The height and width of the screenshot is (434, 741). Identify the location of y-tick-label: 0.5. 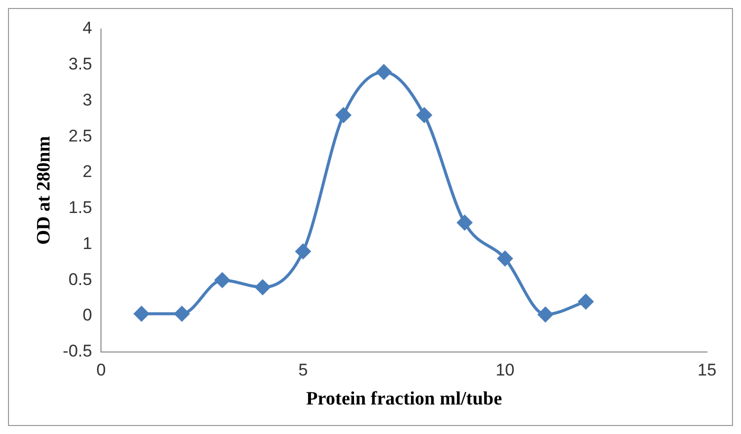
(80, 279).